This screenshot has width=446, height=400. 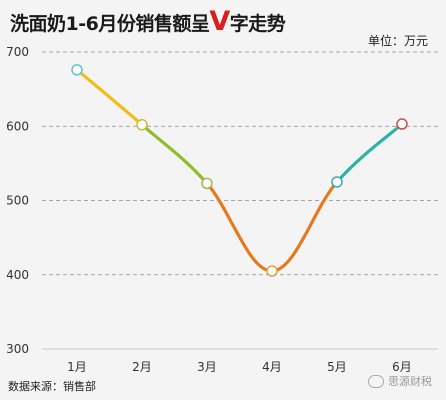 I want to click on unit-label: 单位：万元, so click(x=397, y=41).